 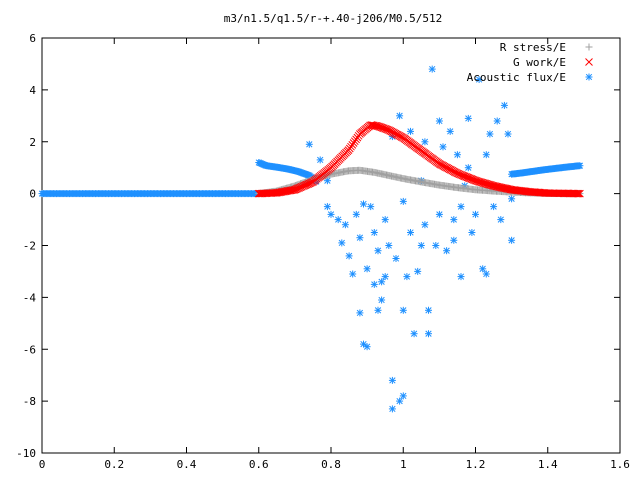 I want to click on series-g-work, so click(x=419, y=159).